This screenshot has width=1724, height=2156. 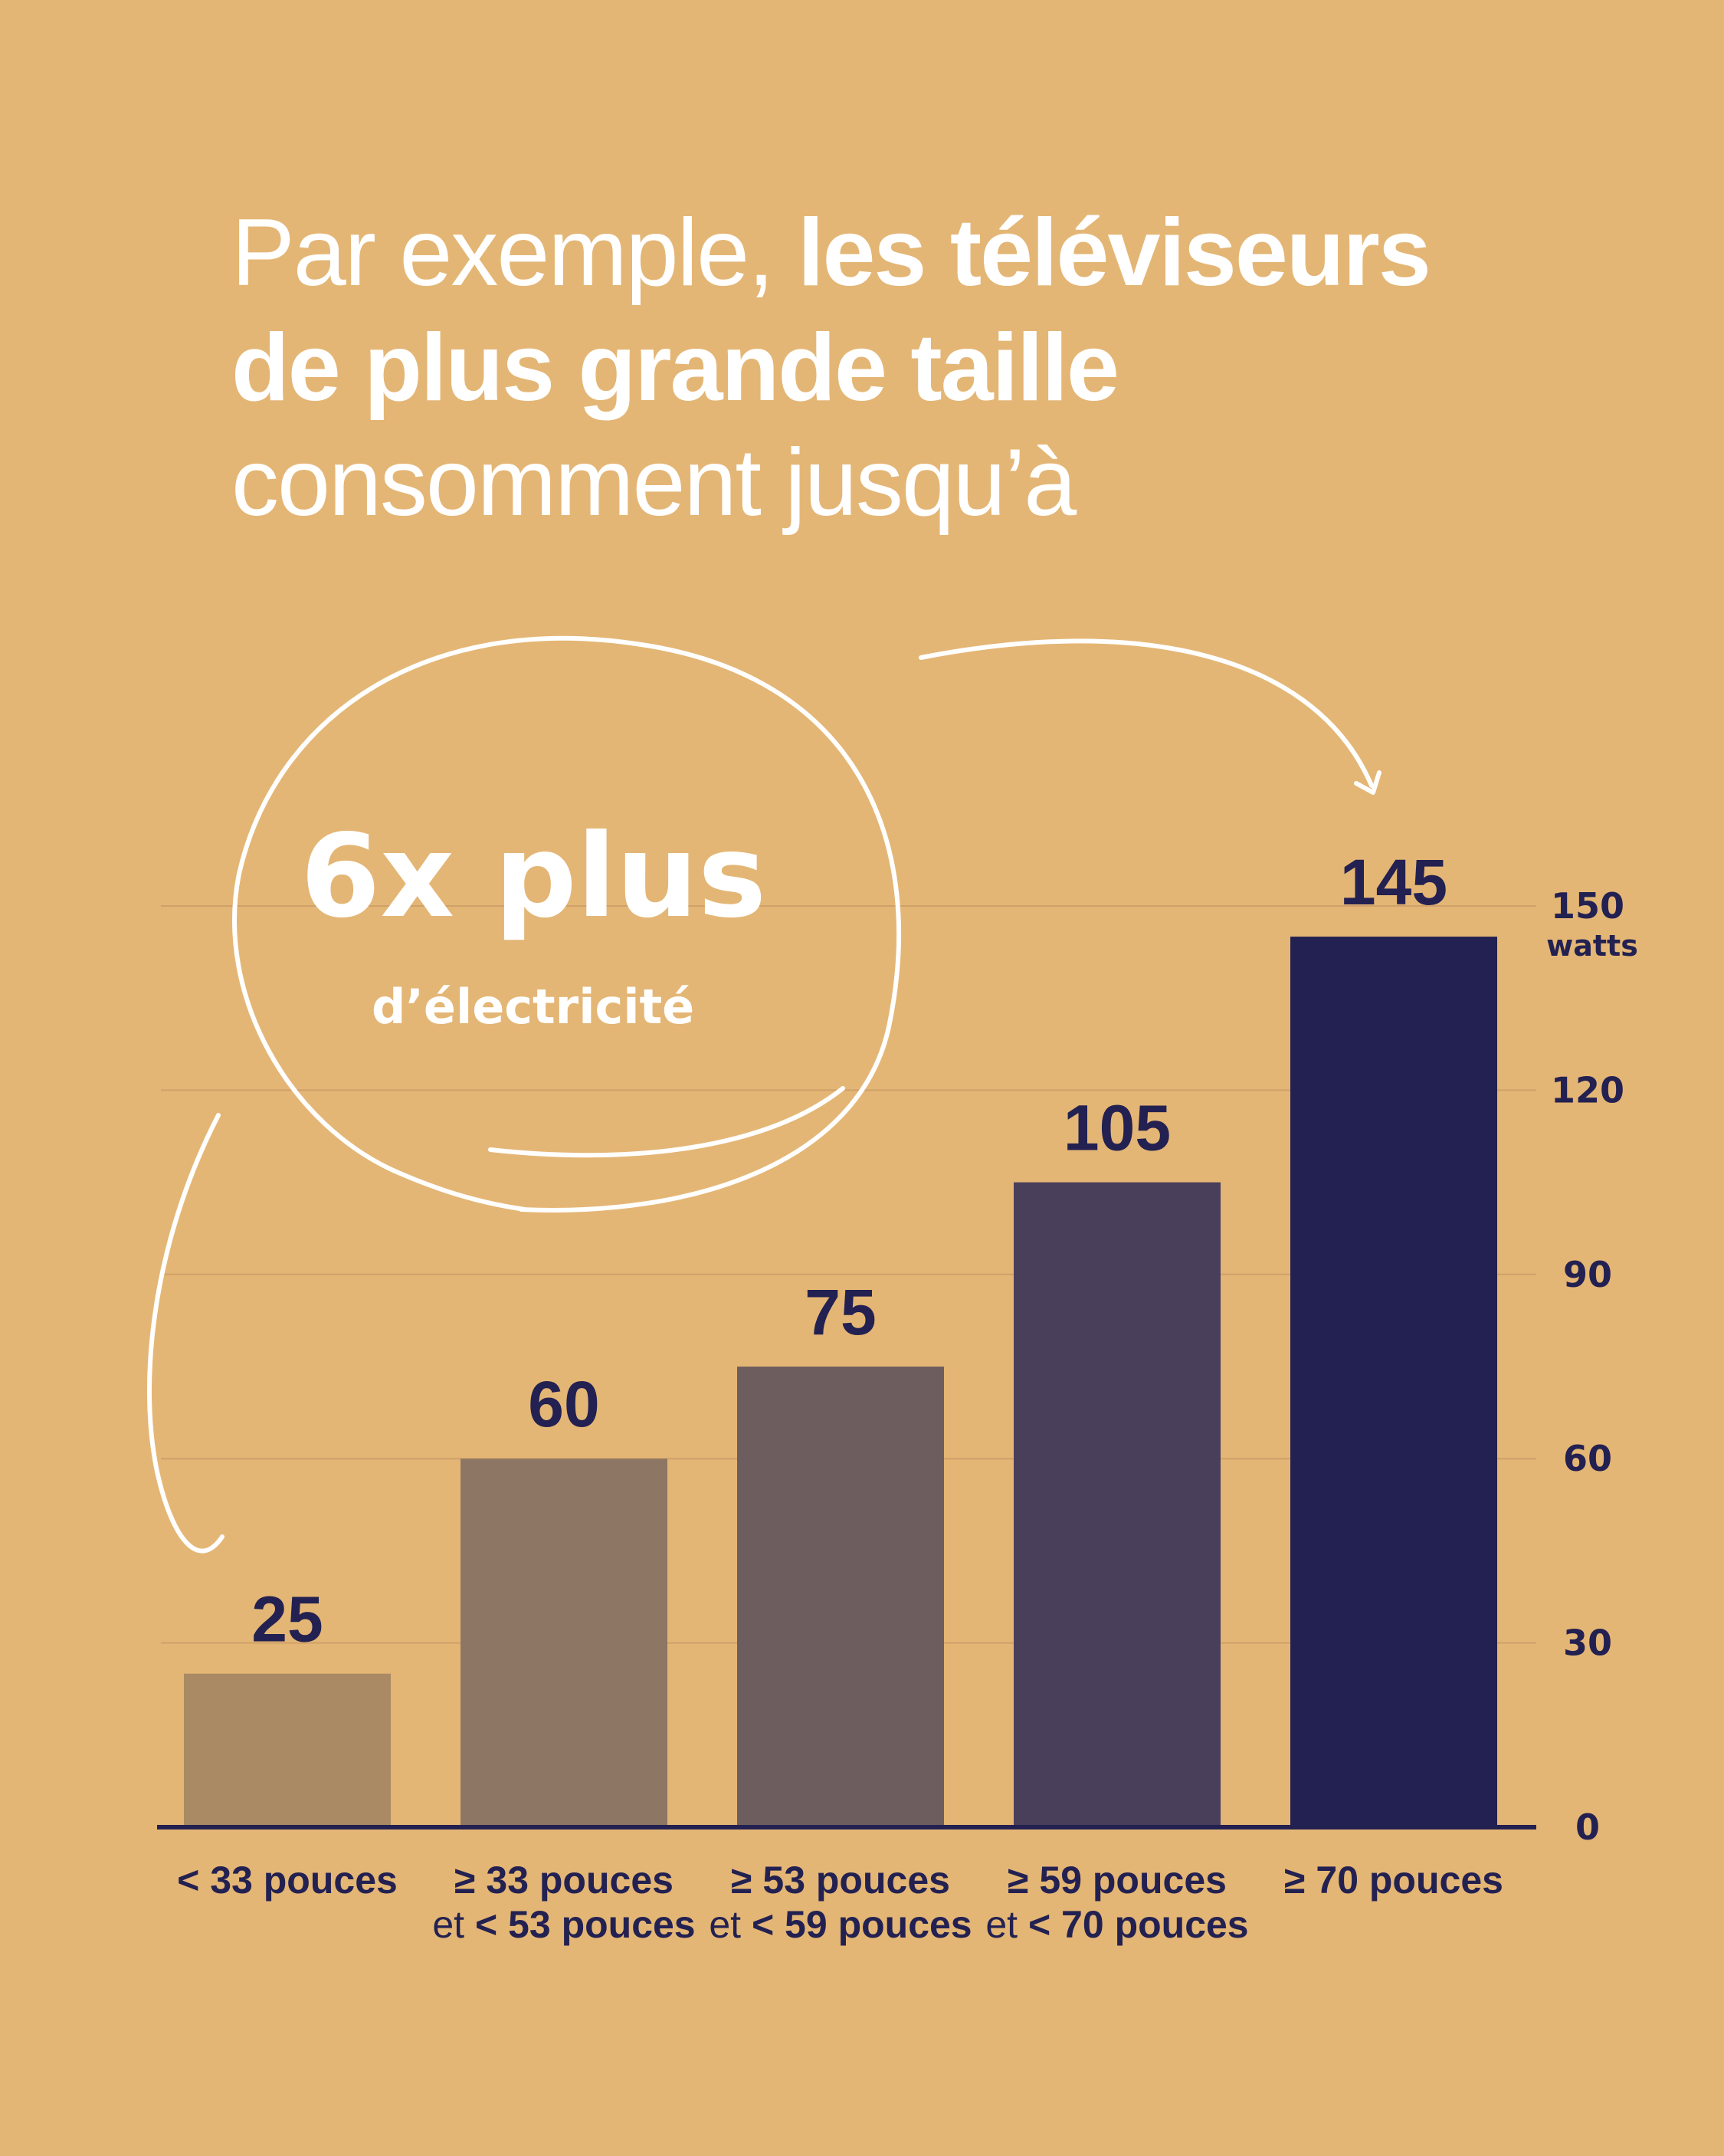 I want to click on y-axis-ticks: 0 30 60 90 120 150, so click(x=1587, y=1366).